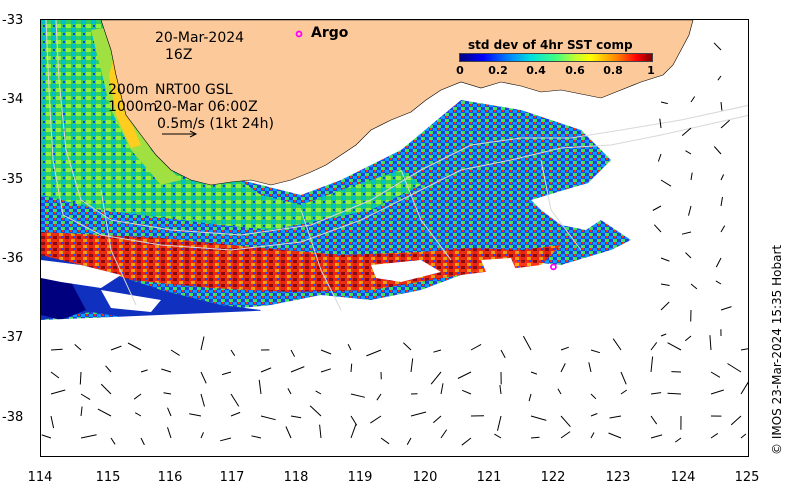 This screenshot has height=492, width=791. I want to click on colorbar-tick: 0.8, so click(613, 70).